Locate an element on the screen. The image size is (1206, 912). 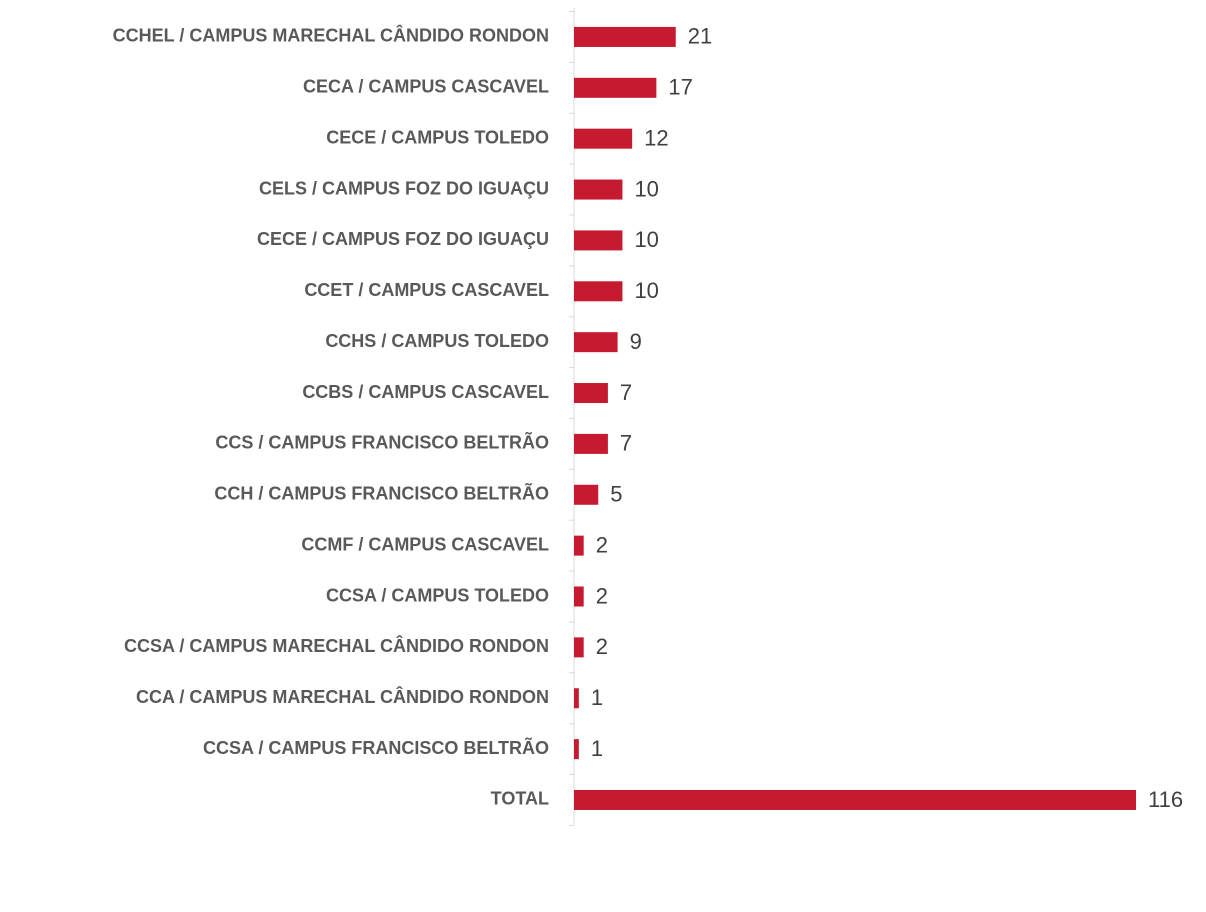
category-label: CECA / CAMPUS CASCAVEL is located at coordinates (426, 87).